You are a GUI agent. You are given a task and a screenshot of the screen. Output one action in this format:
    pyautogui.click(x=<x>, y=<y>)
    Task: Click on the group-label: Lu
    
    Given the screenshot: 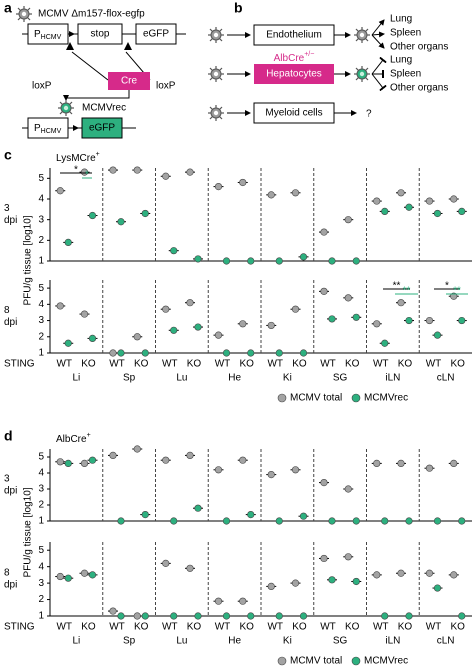 What is the action you would take?
    pyautogui.click(x=181, y=378)
    